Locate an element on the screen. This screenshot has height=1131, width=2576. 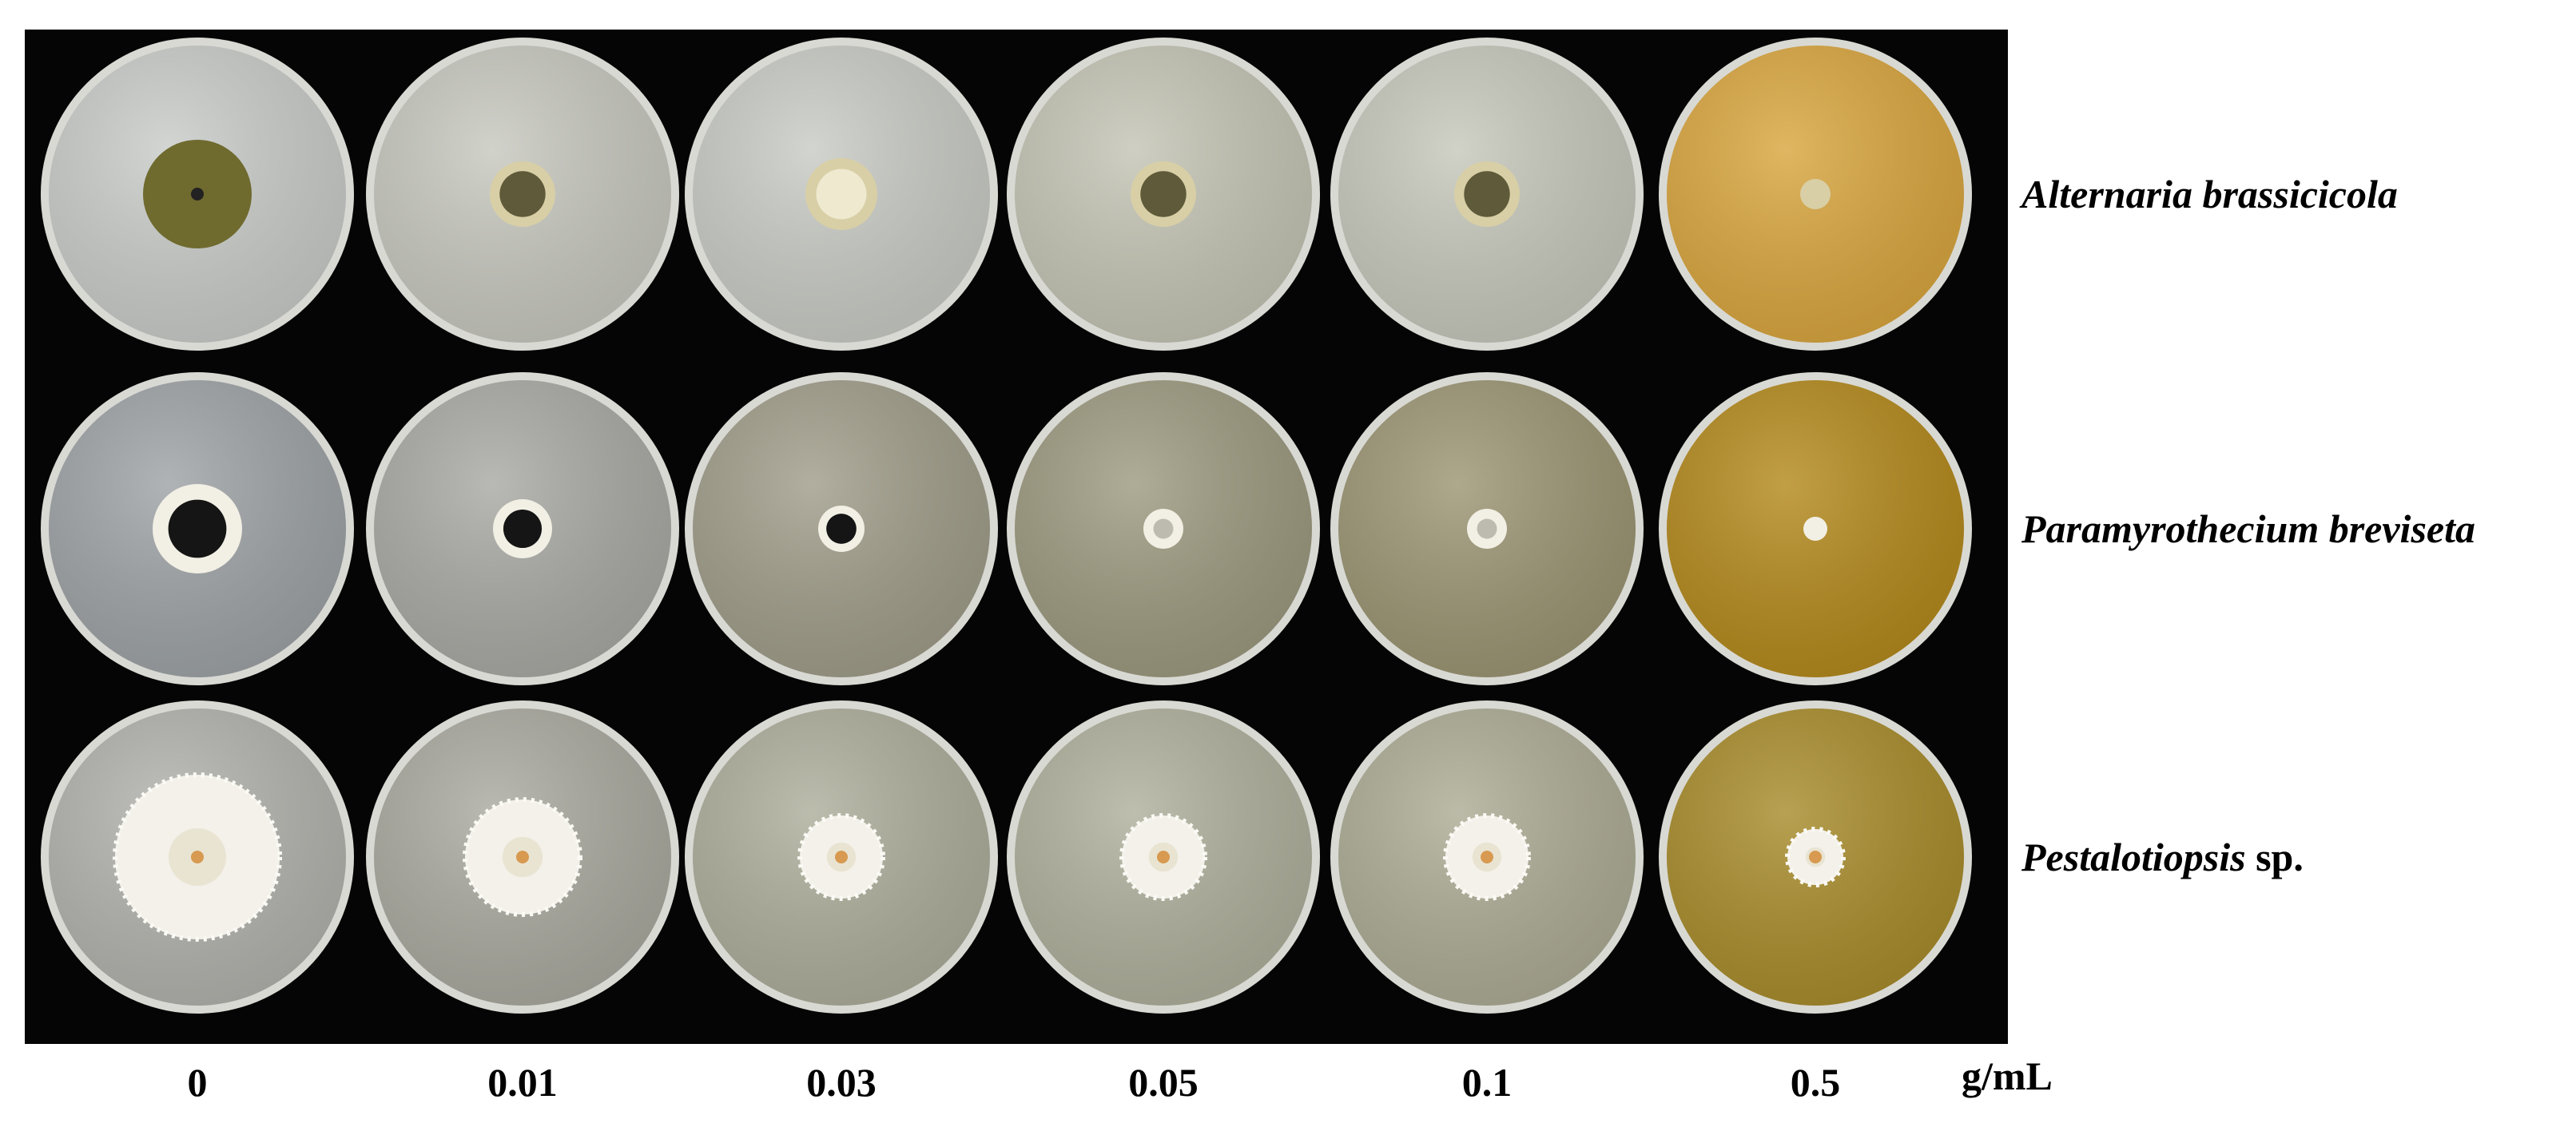
species-suffix: sp. is located at coordinates (2280, 857).